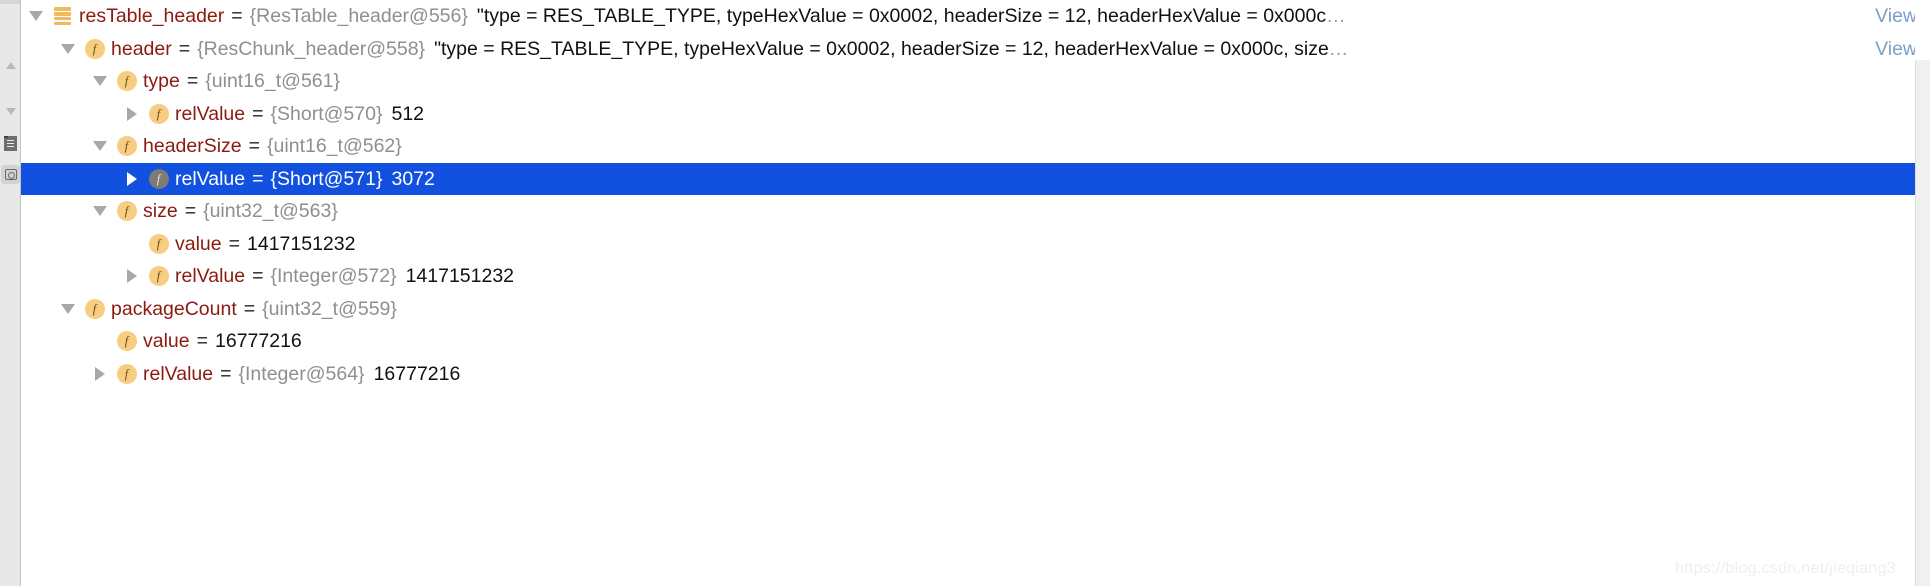 The image size is (1930, 586). I want to click on variable-type: {uint32_t@559}, so click(329, 308).